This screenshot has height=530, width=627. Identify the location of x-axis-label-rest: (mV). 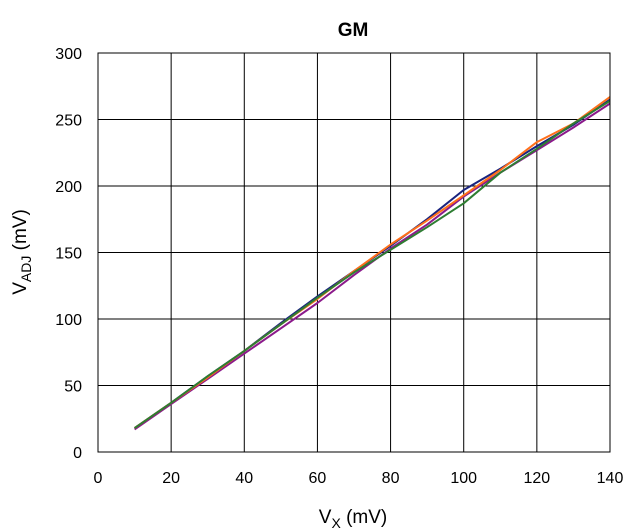
(364, 517).